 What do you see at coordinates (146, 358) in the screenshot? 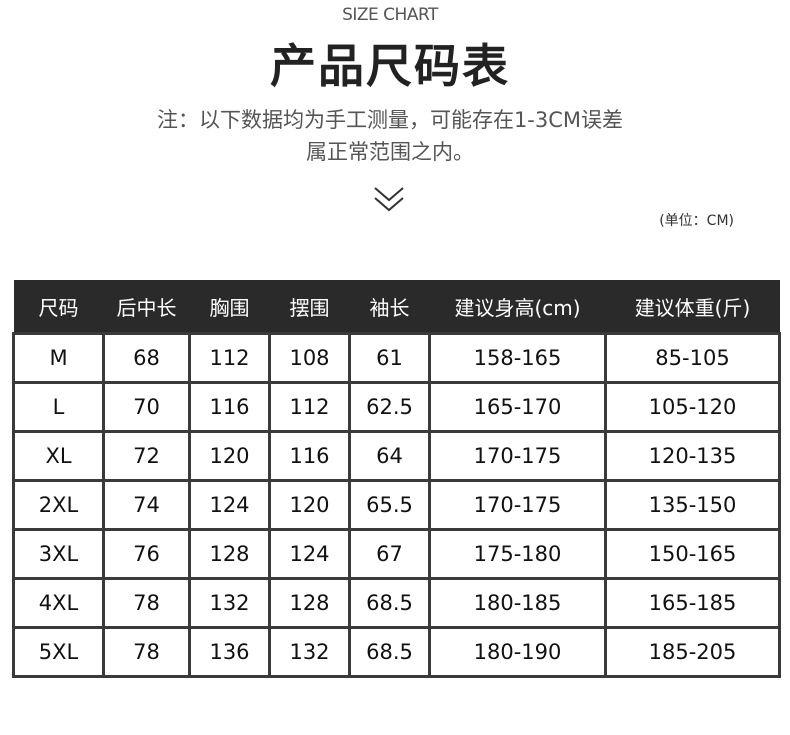
I see `table-cell: 68` at bounding box center [146, 358].